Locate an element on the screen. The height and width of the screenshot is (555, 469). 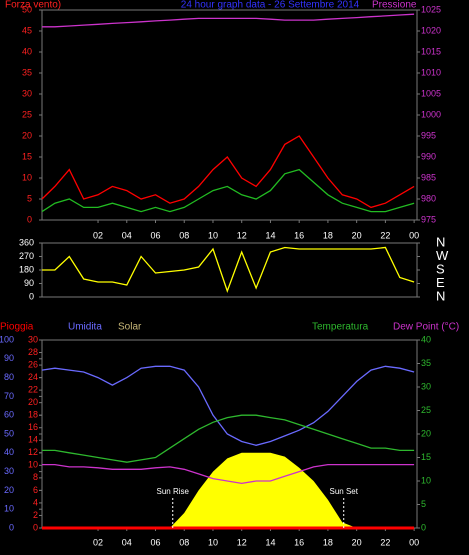
y2-tick-label: 10 is located at coordinates (426, 480).